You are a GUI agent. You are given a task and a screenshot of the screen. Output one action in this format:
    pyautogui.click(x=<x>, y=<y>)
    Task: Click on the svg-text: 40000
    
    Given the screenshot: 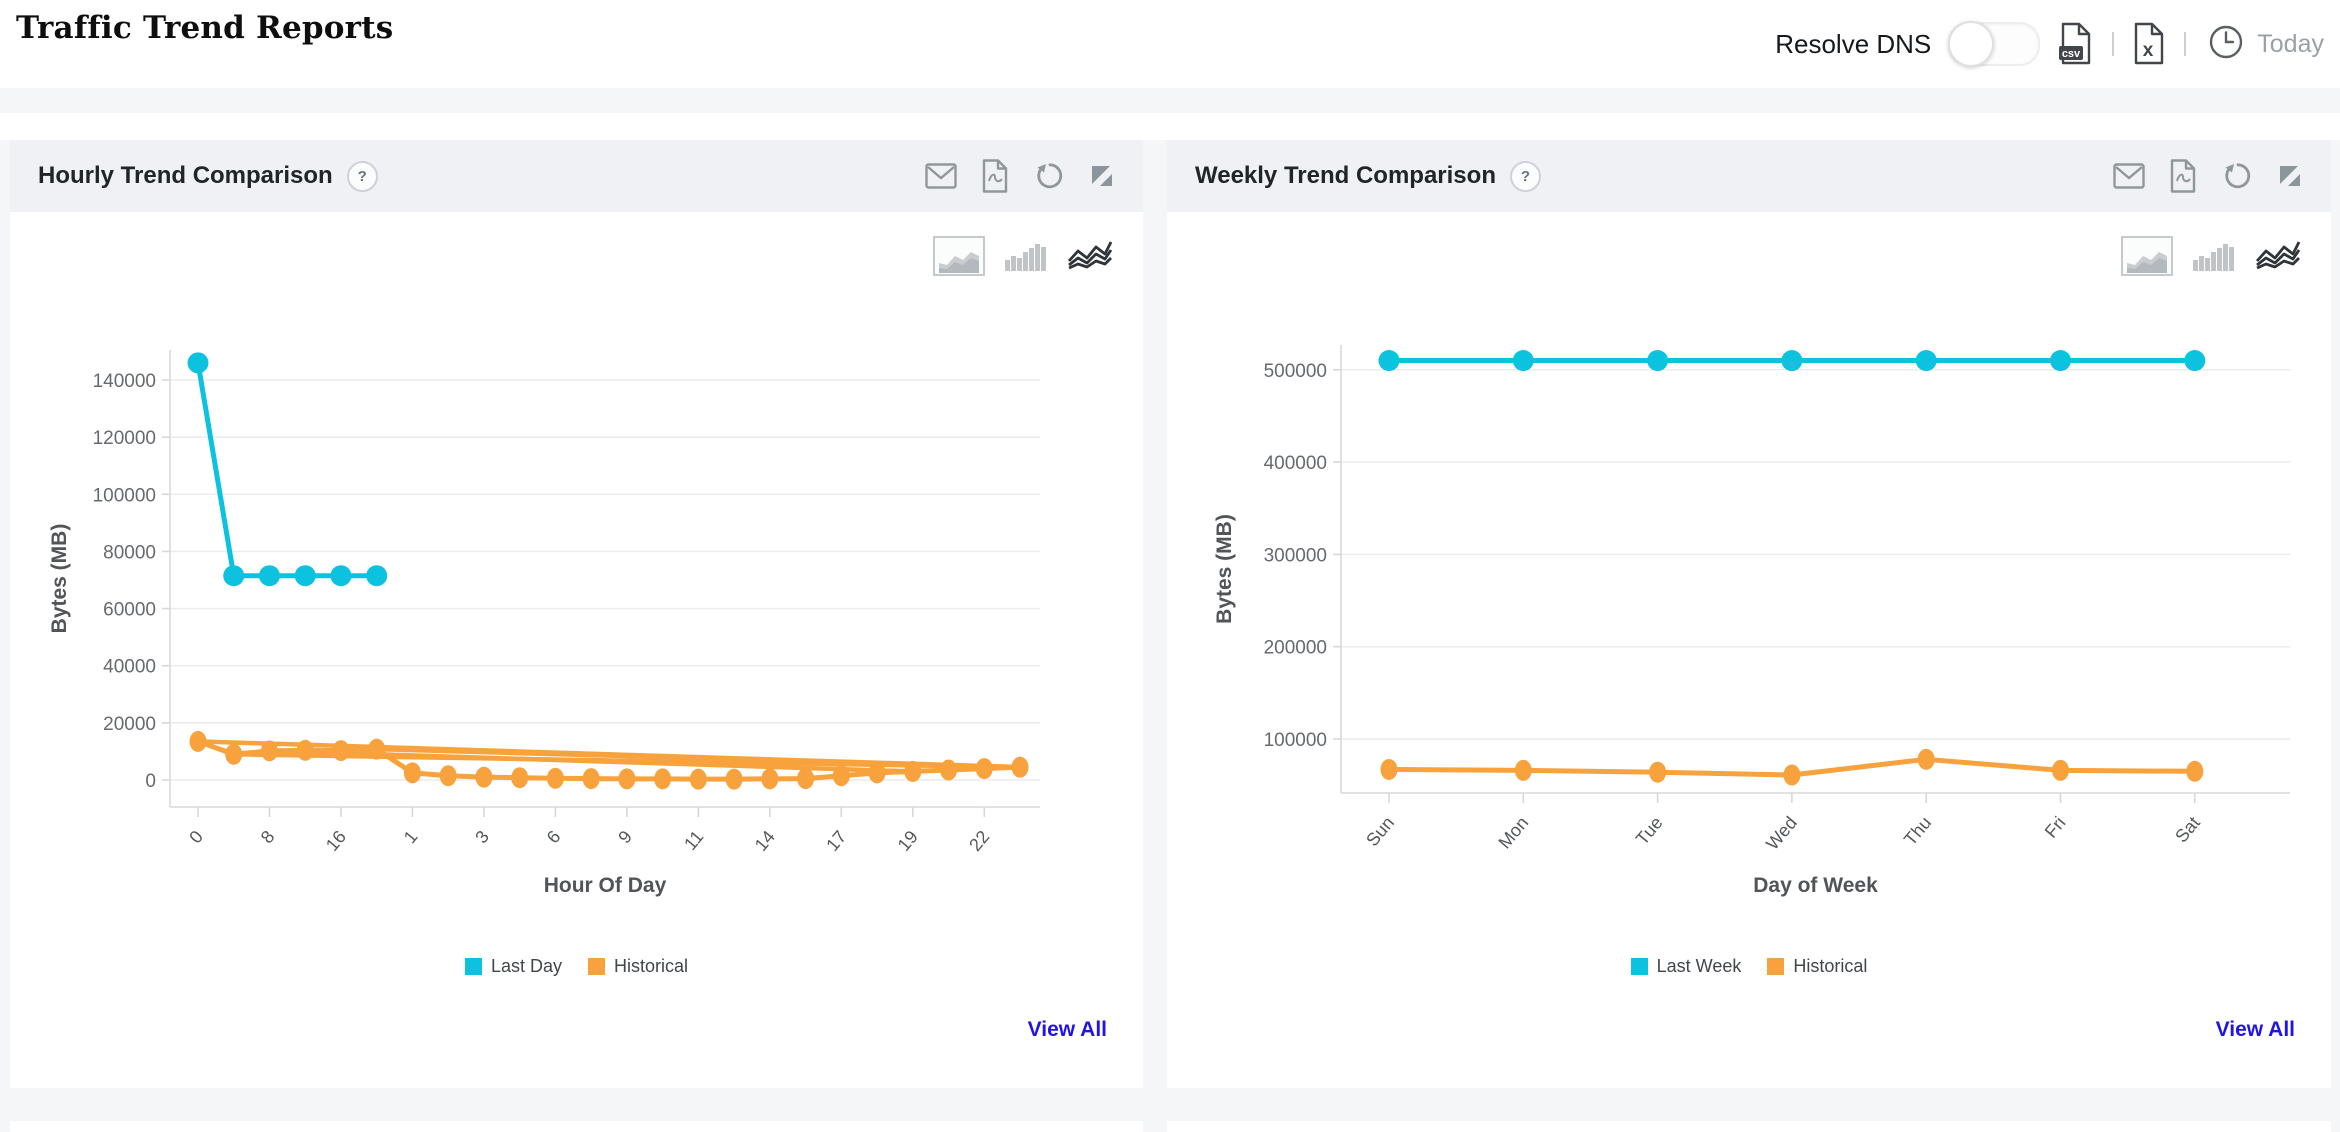 What is the action you would take?
    pyautogui.click(x=129, y=667)
    